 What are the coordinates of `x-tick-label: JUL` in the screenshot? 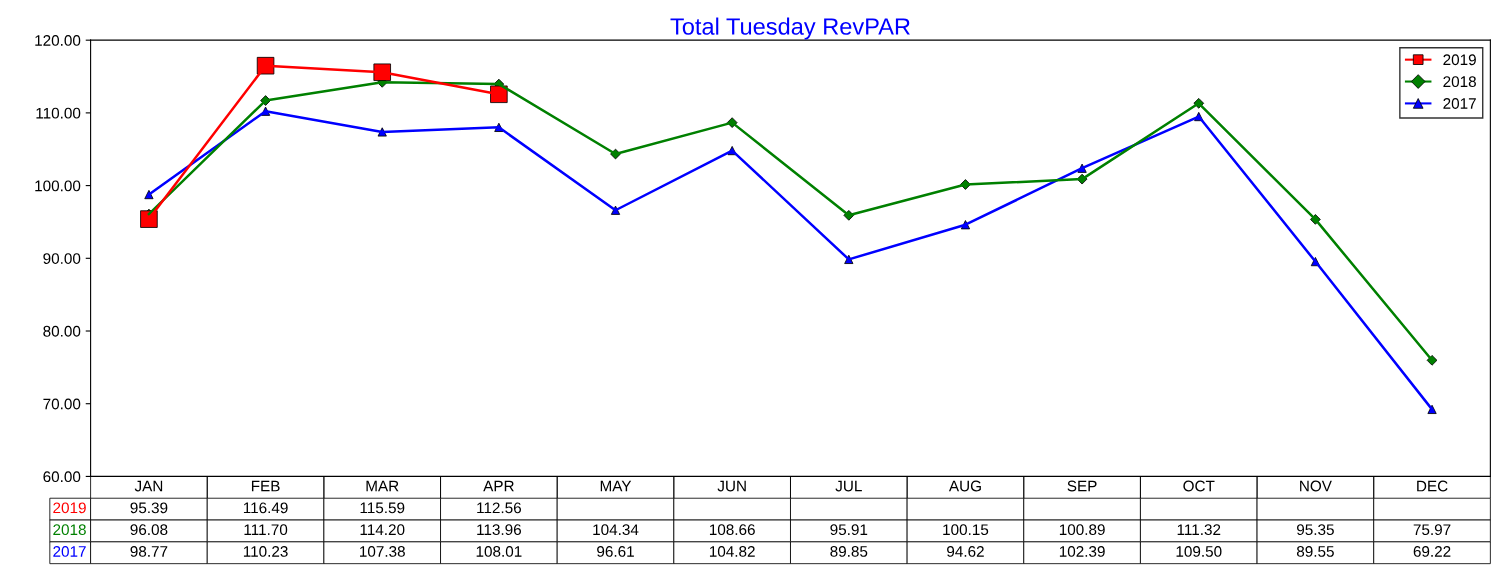 It's located at (848, 486).